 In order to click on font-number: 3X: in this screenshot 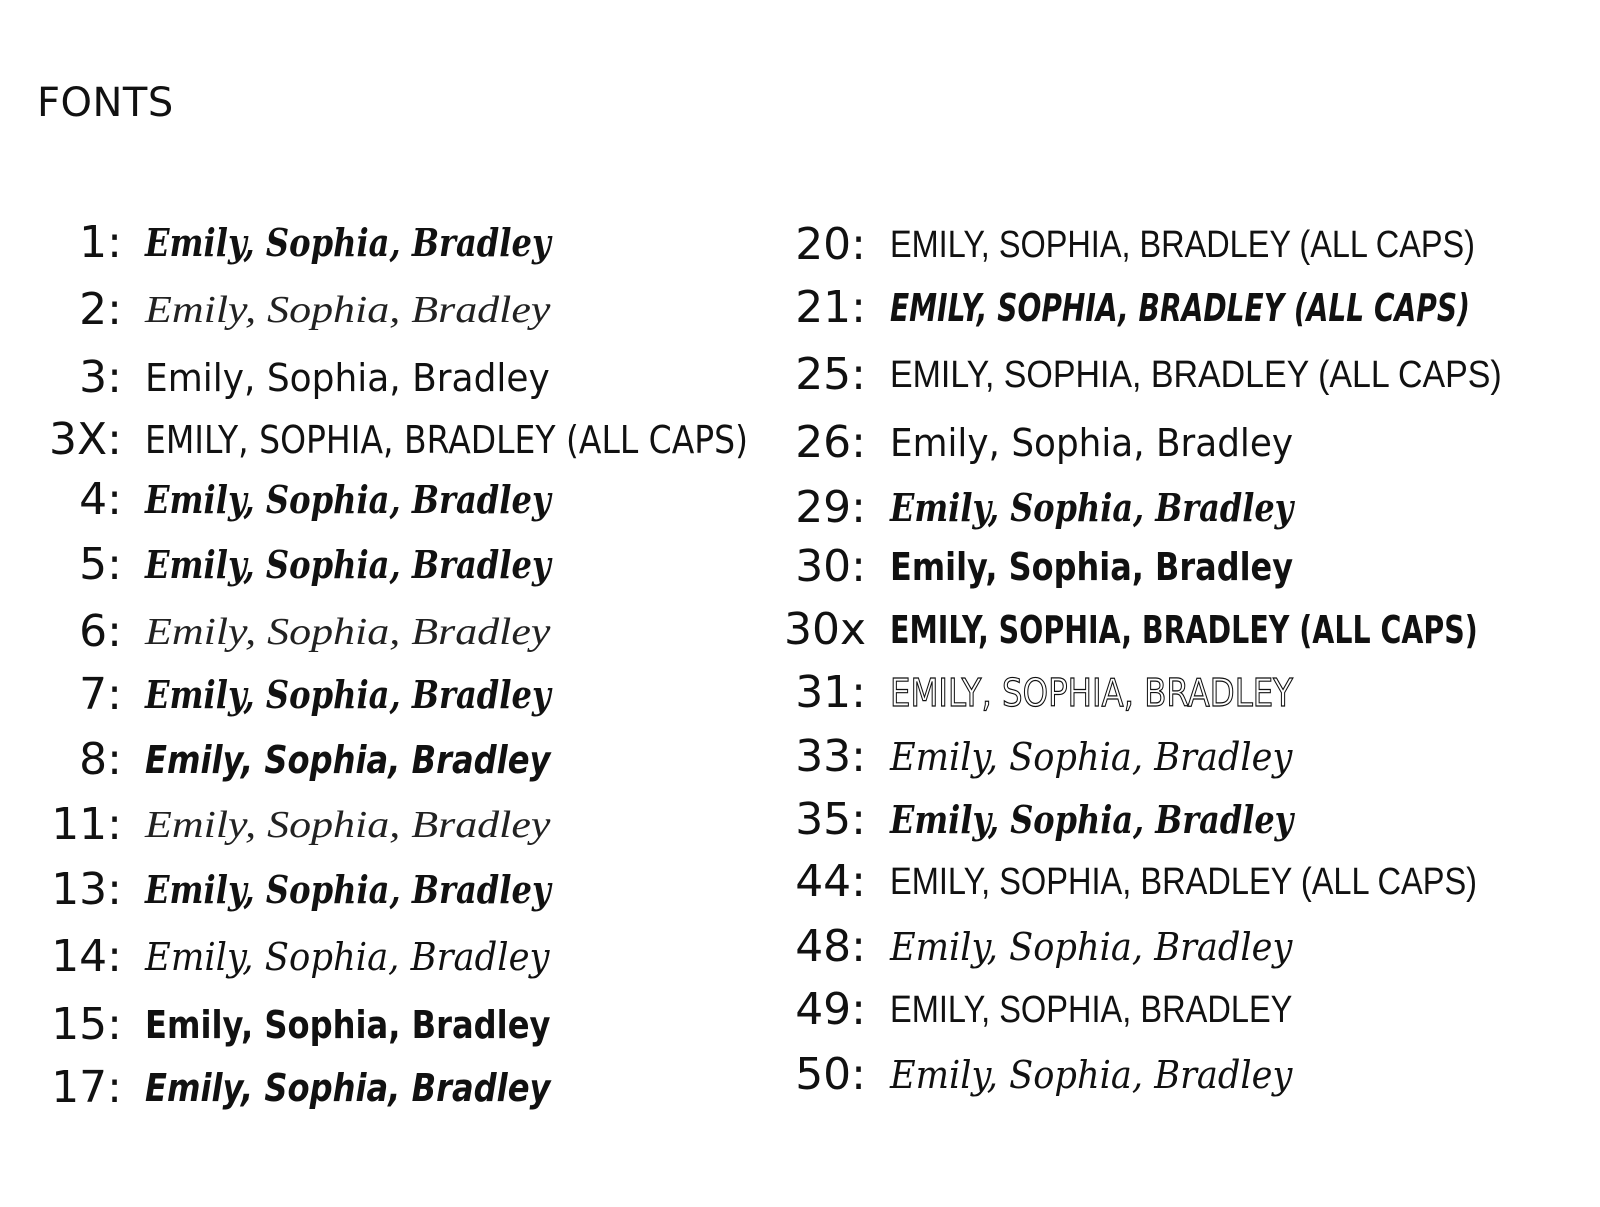, I will do `click(85, 439)`.